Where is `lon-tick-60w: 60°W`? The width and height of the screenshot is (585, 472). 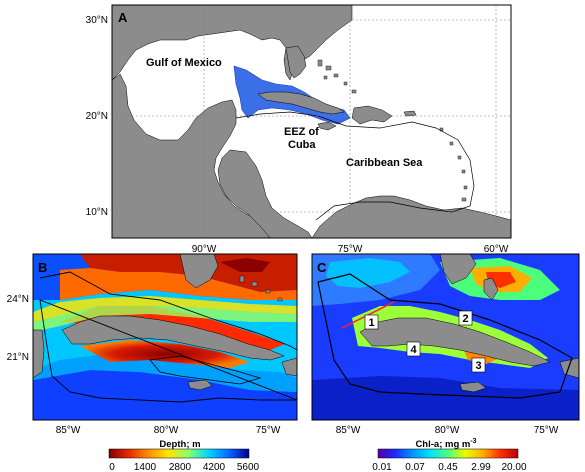 lon-tick-60w: 60°W is located at coordinates (496, 249).